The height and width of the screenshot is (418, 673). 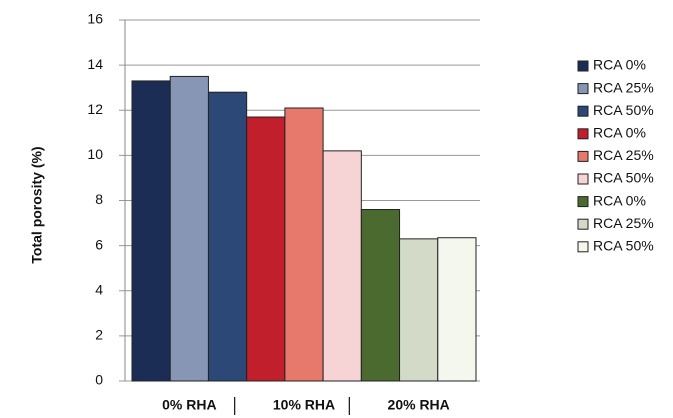 What do you see at coordinates (95, 64) in the screenshot?
I see `y-tick-label: 14` at bounding box center [95, 64].